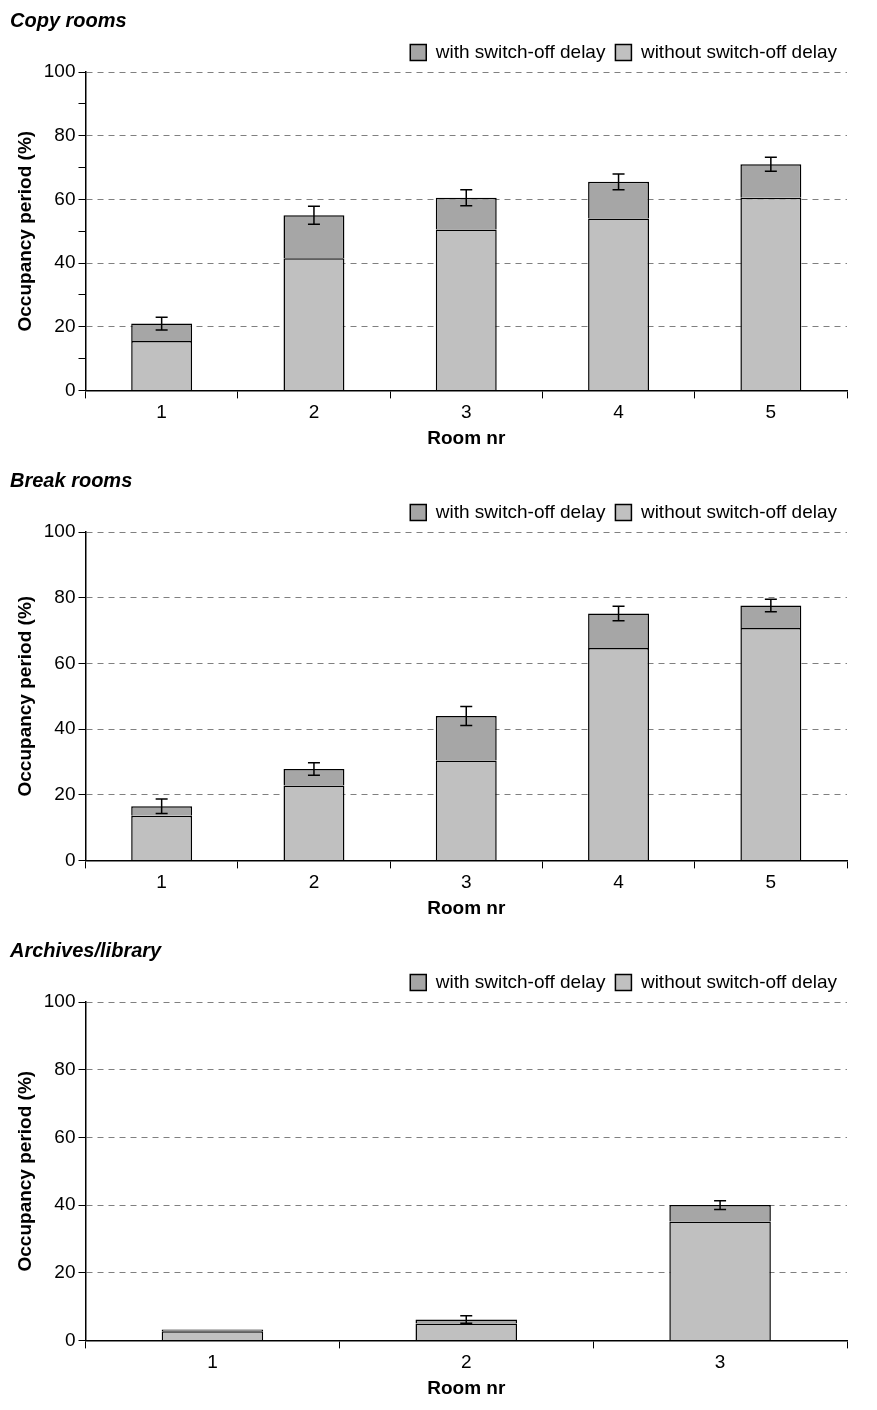 The image size is (877, 1410). What do you see at coordinates (71, 479) in the screenshot?
I see `chart-title: Break rooms` at bounding box center [71, 479].